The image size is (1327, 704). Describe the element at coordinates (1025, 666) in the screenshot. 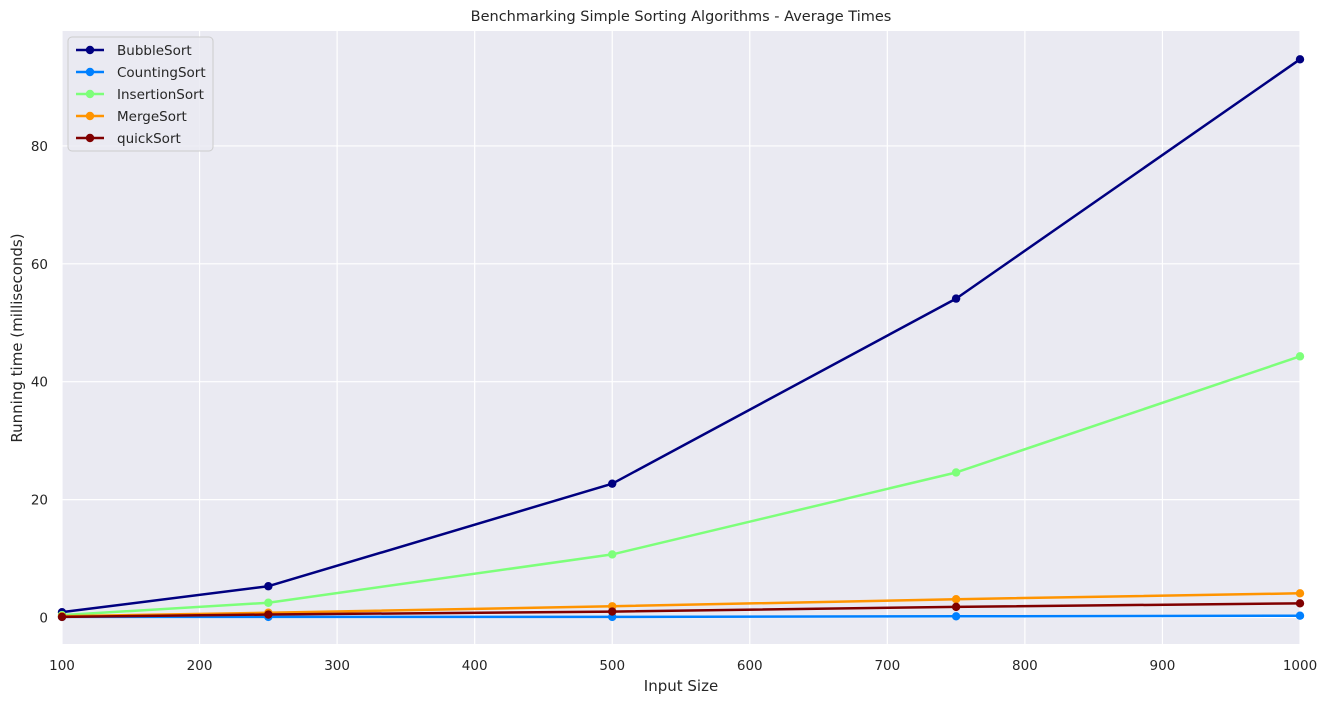

I see `x-tick-label: 800` at that location.